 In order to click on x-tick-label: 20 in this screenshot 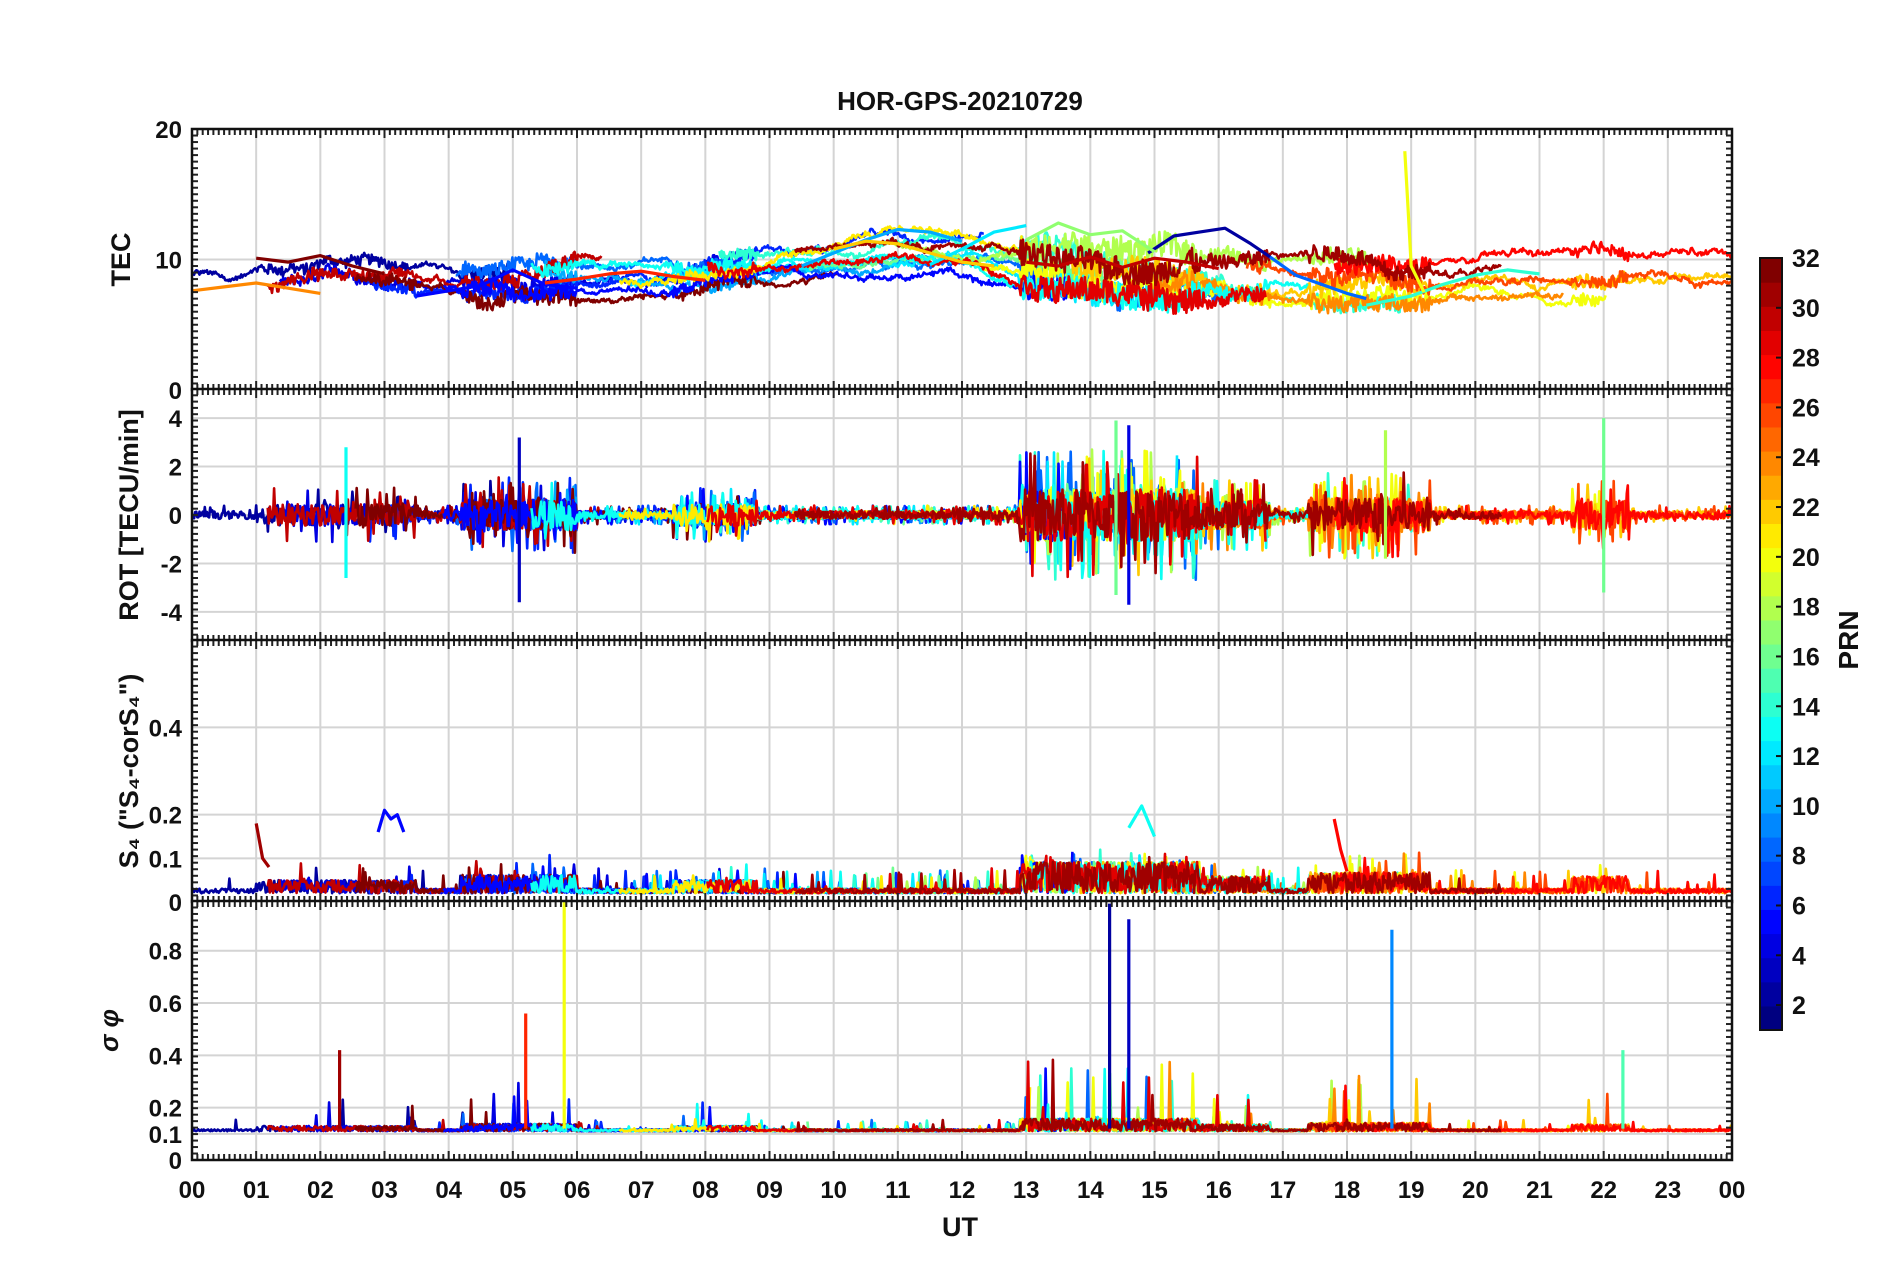, I will do `click(1475, 1190)`.